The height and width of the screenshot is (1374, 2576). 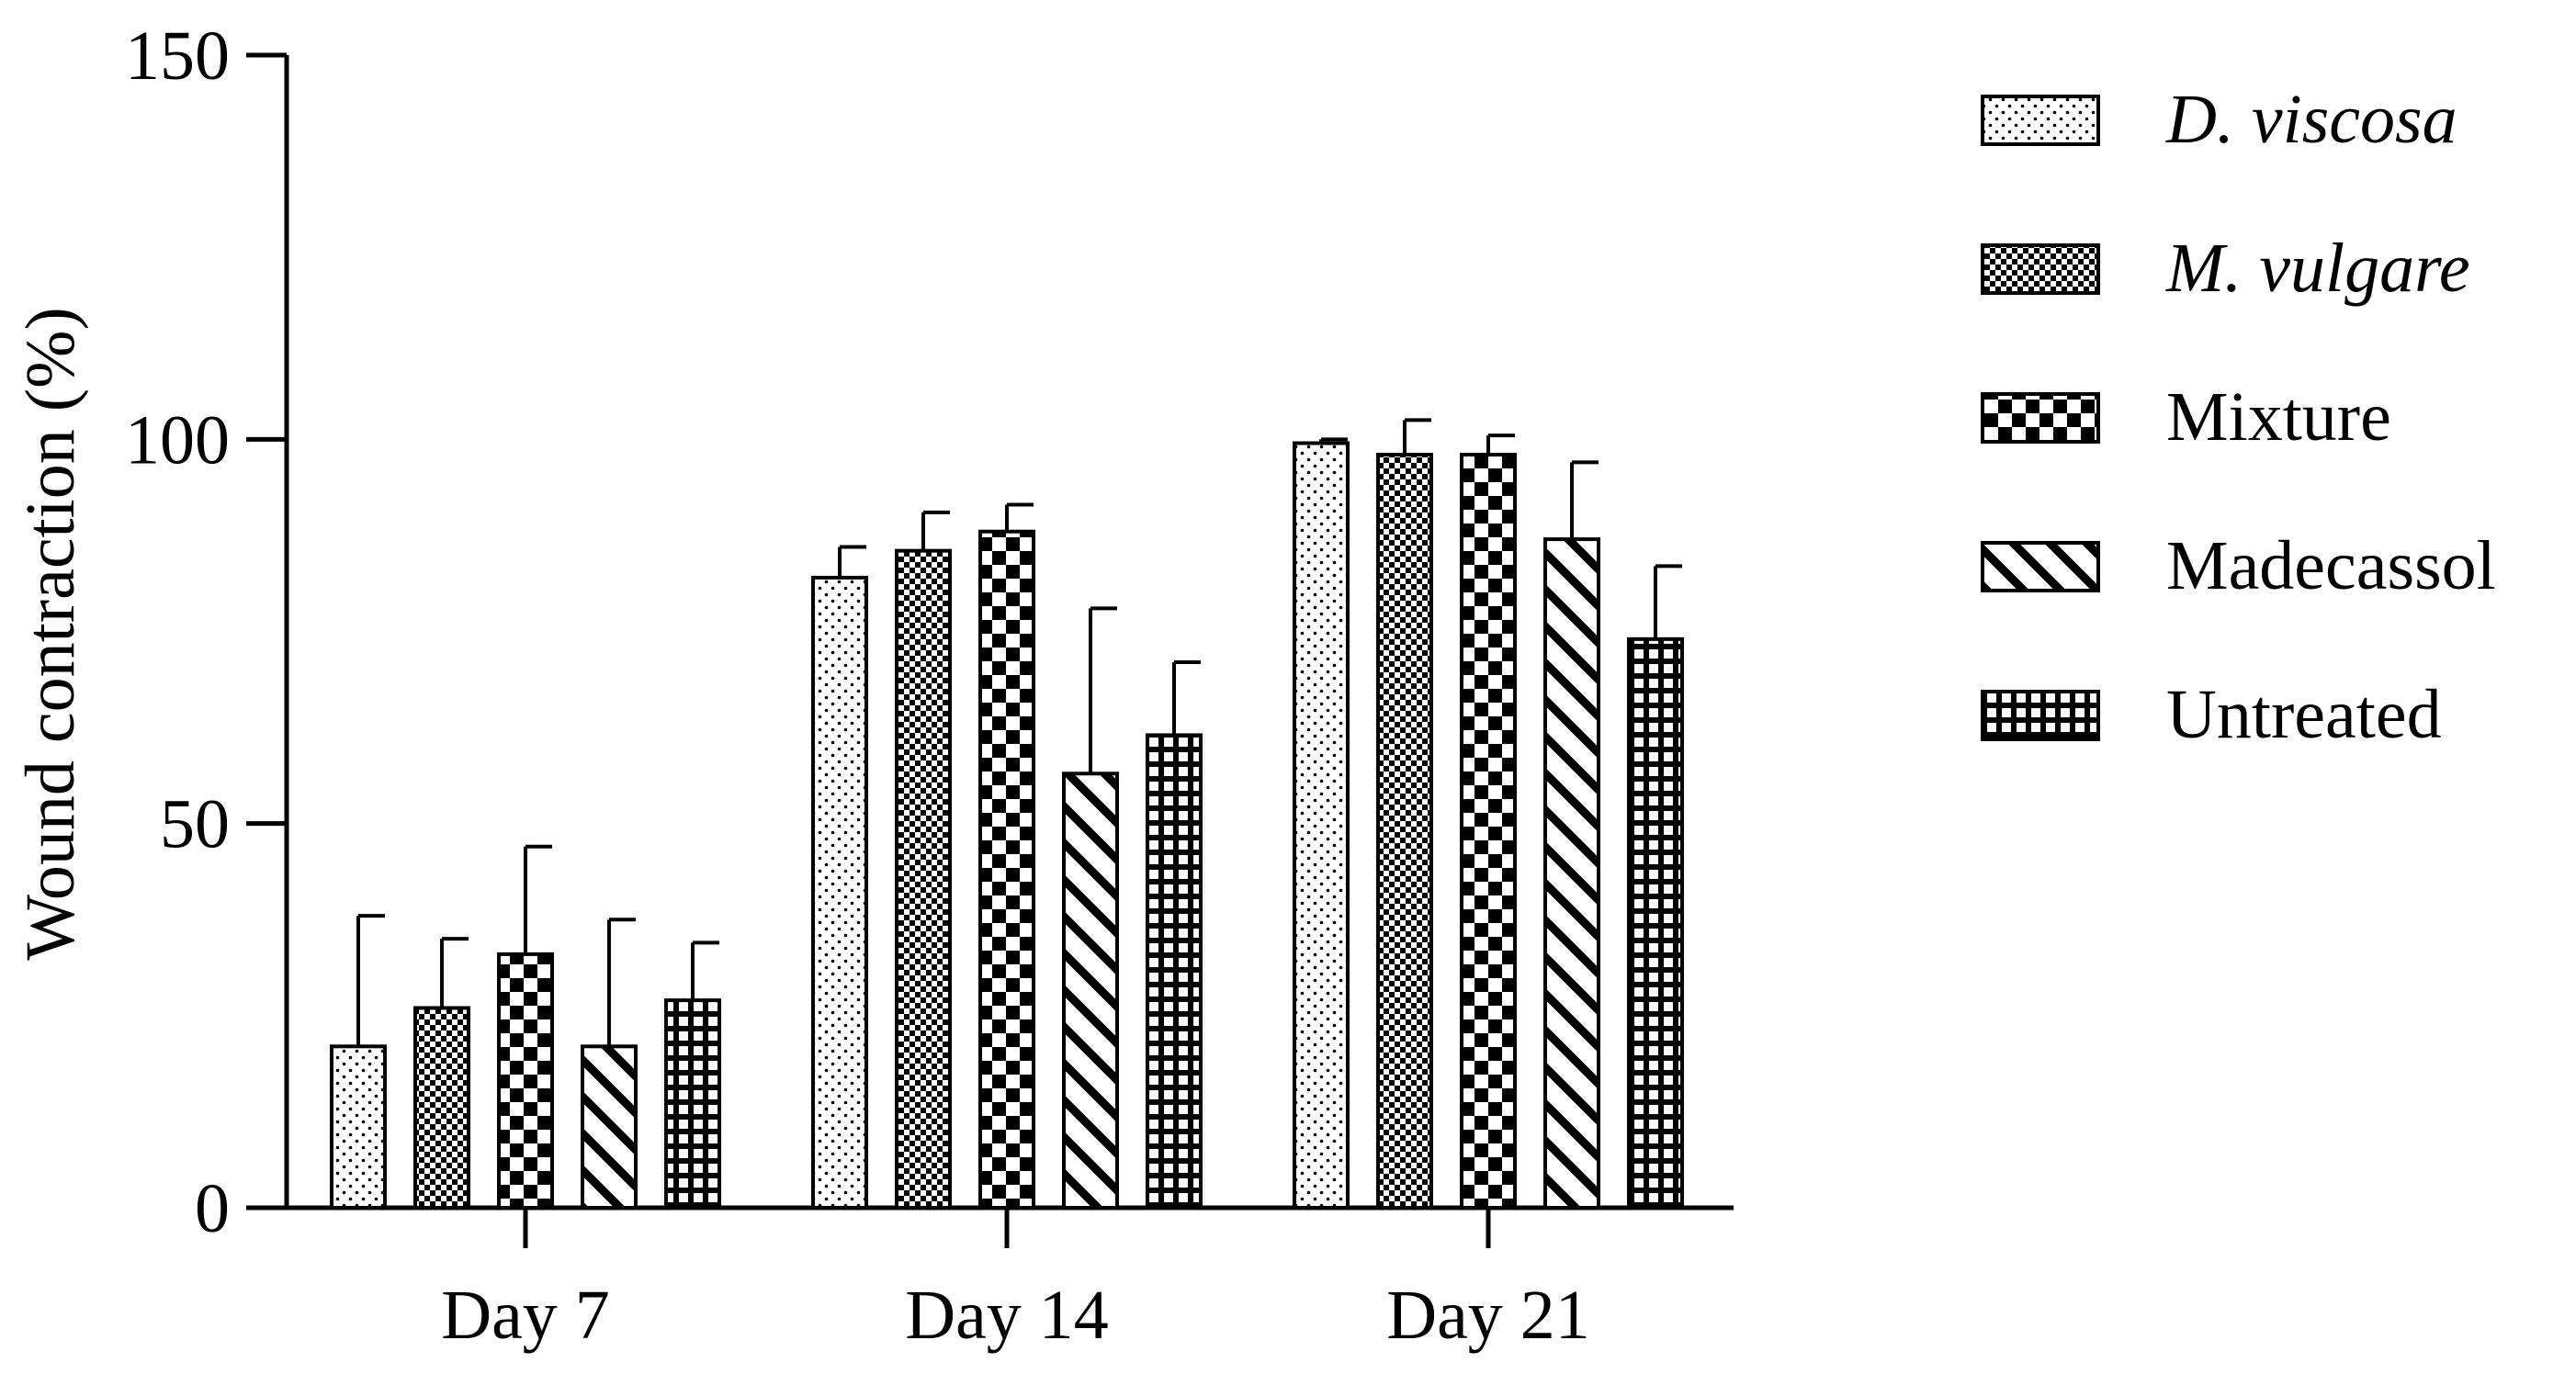 What do you see at coordinates (206, 632) in the screenshot?
I see `y-axis-ticks: 0 50 100 150` at bounding box center [206, 632].